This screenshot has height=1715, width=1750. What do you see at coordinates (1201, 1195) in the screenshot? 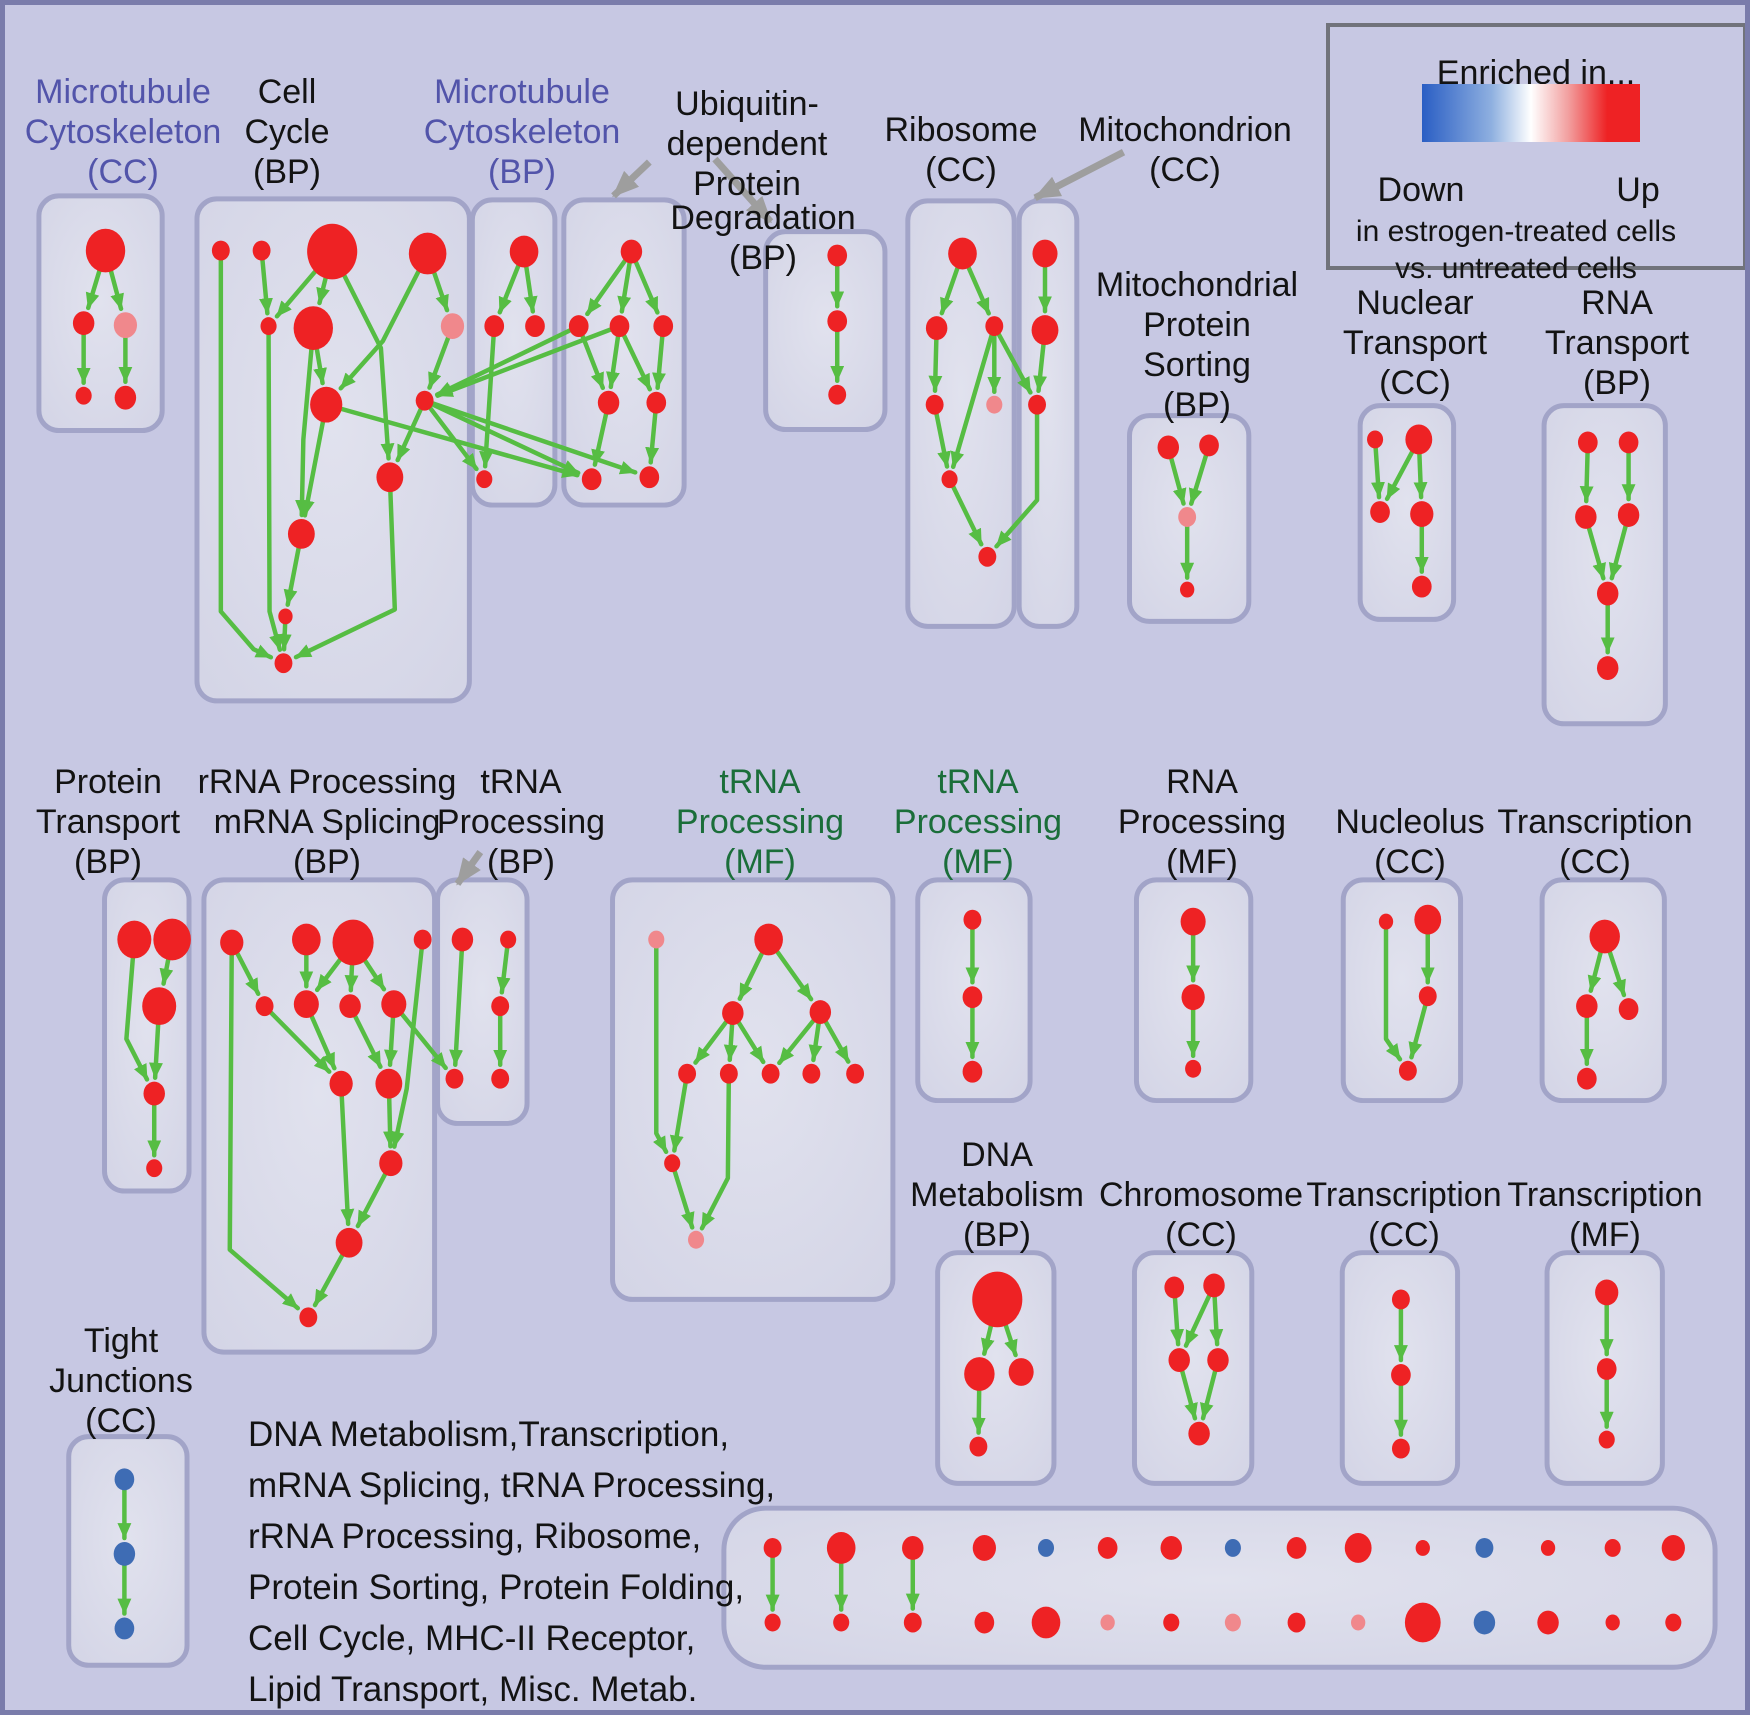
I see `group-label-line: Chromosome` at bounding box center [1201, 1195].